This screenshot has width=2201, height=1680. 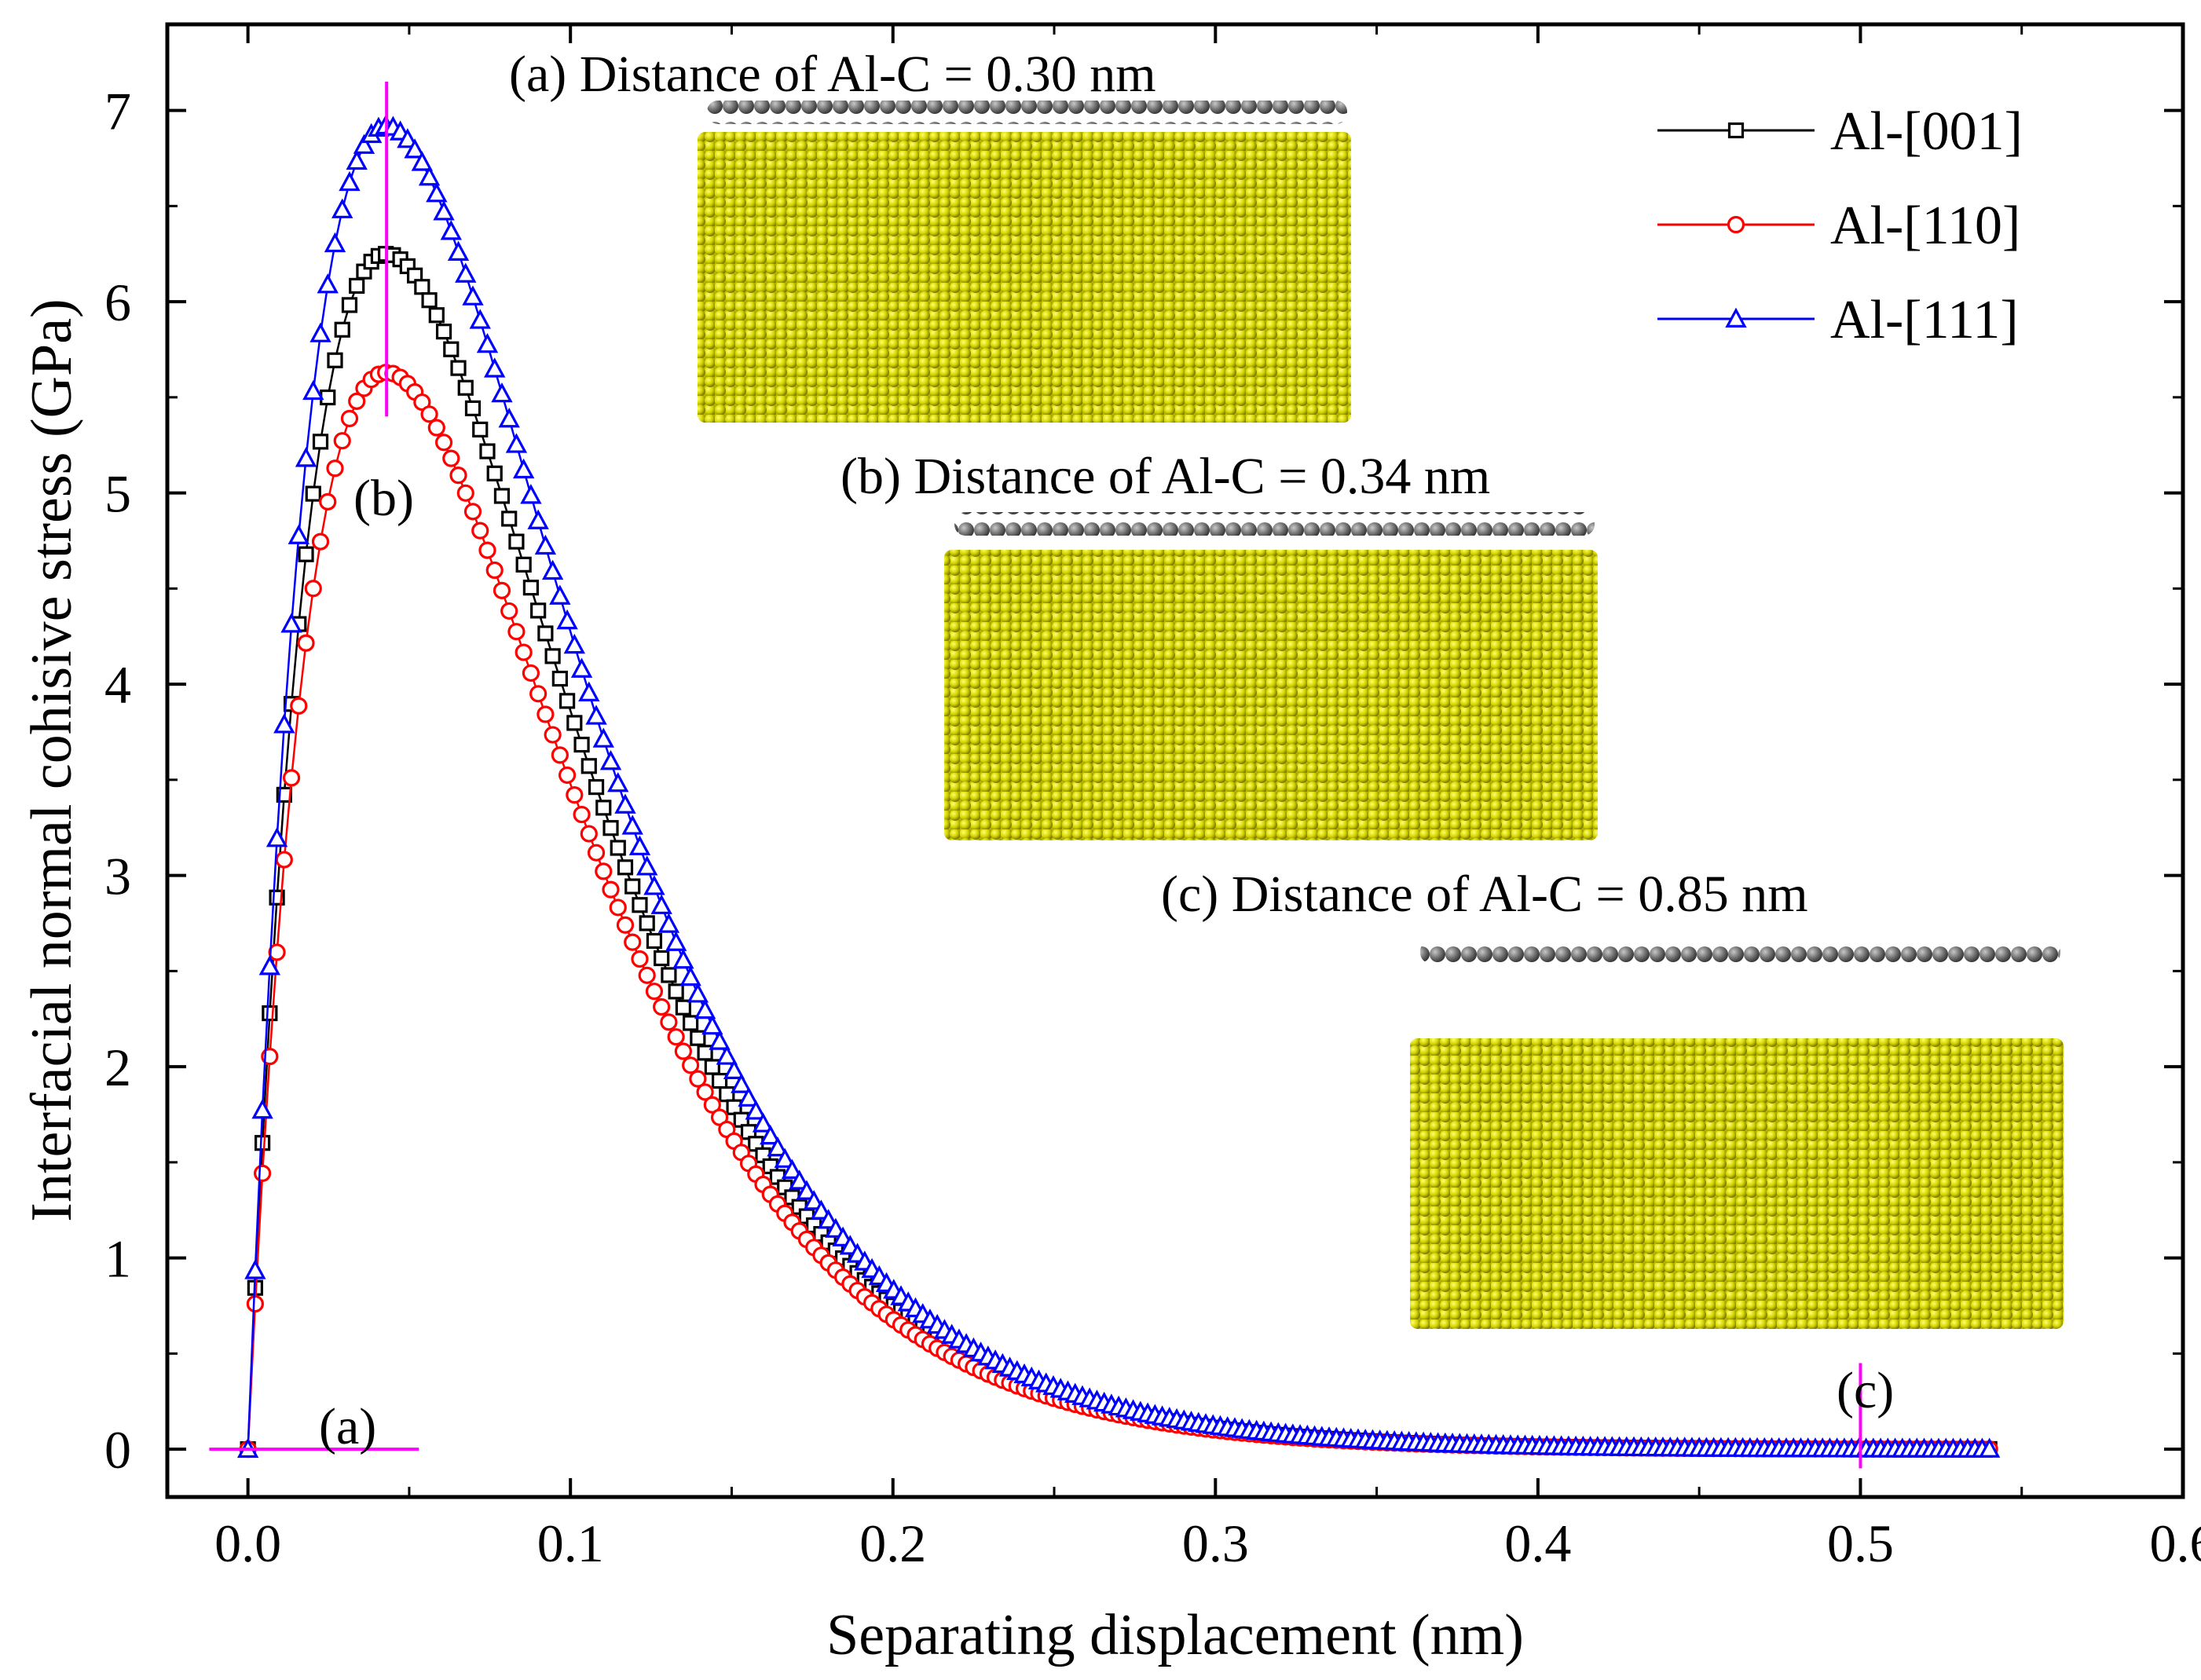 What do you see at coordinates (892, 1543) in the screenshot?
I see `x-tick-label: 0.2` at bounding box center [892, 1543].